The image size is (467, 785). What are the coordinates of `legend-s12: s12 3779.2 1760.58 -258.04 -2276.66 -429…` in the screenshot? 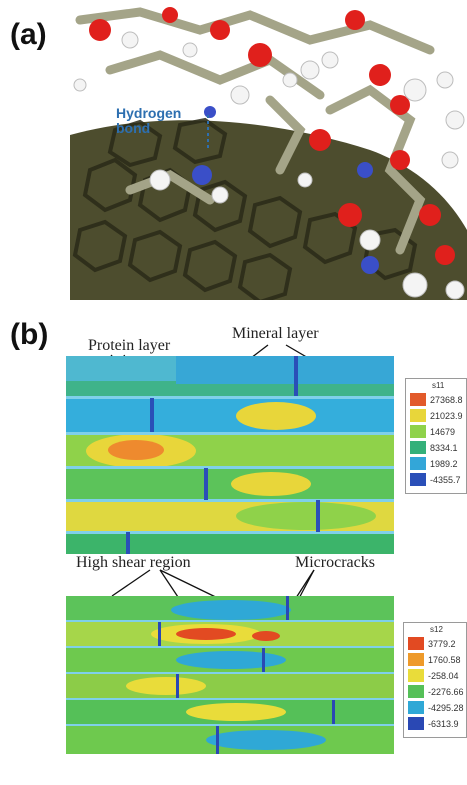 It's located at (435, 680).